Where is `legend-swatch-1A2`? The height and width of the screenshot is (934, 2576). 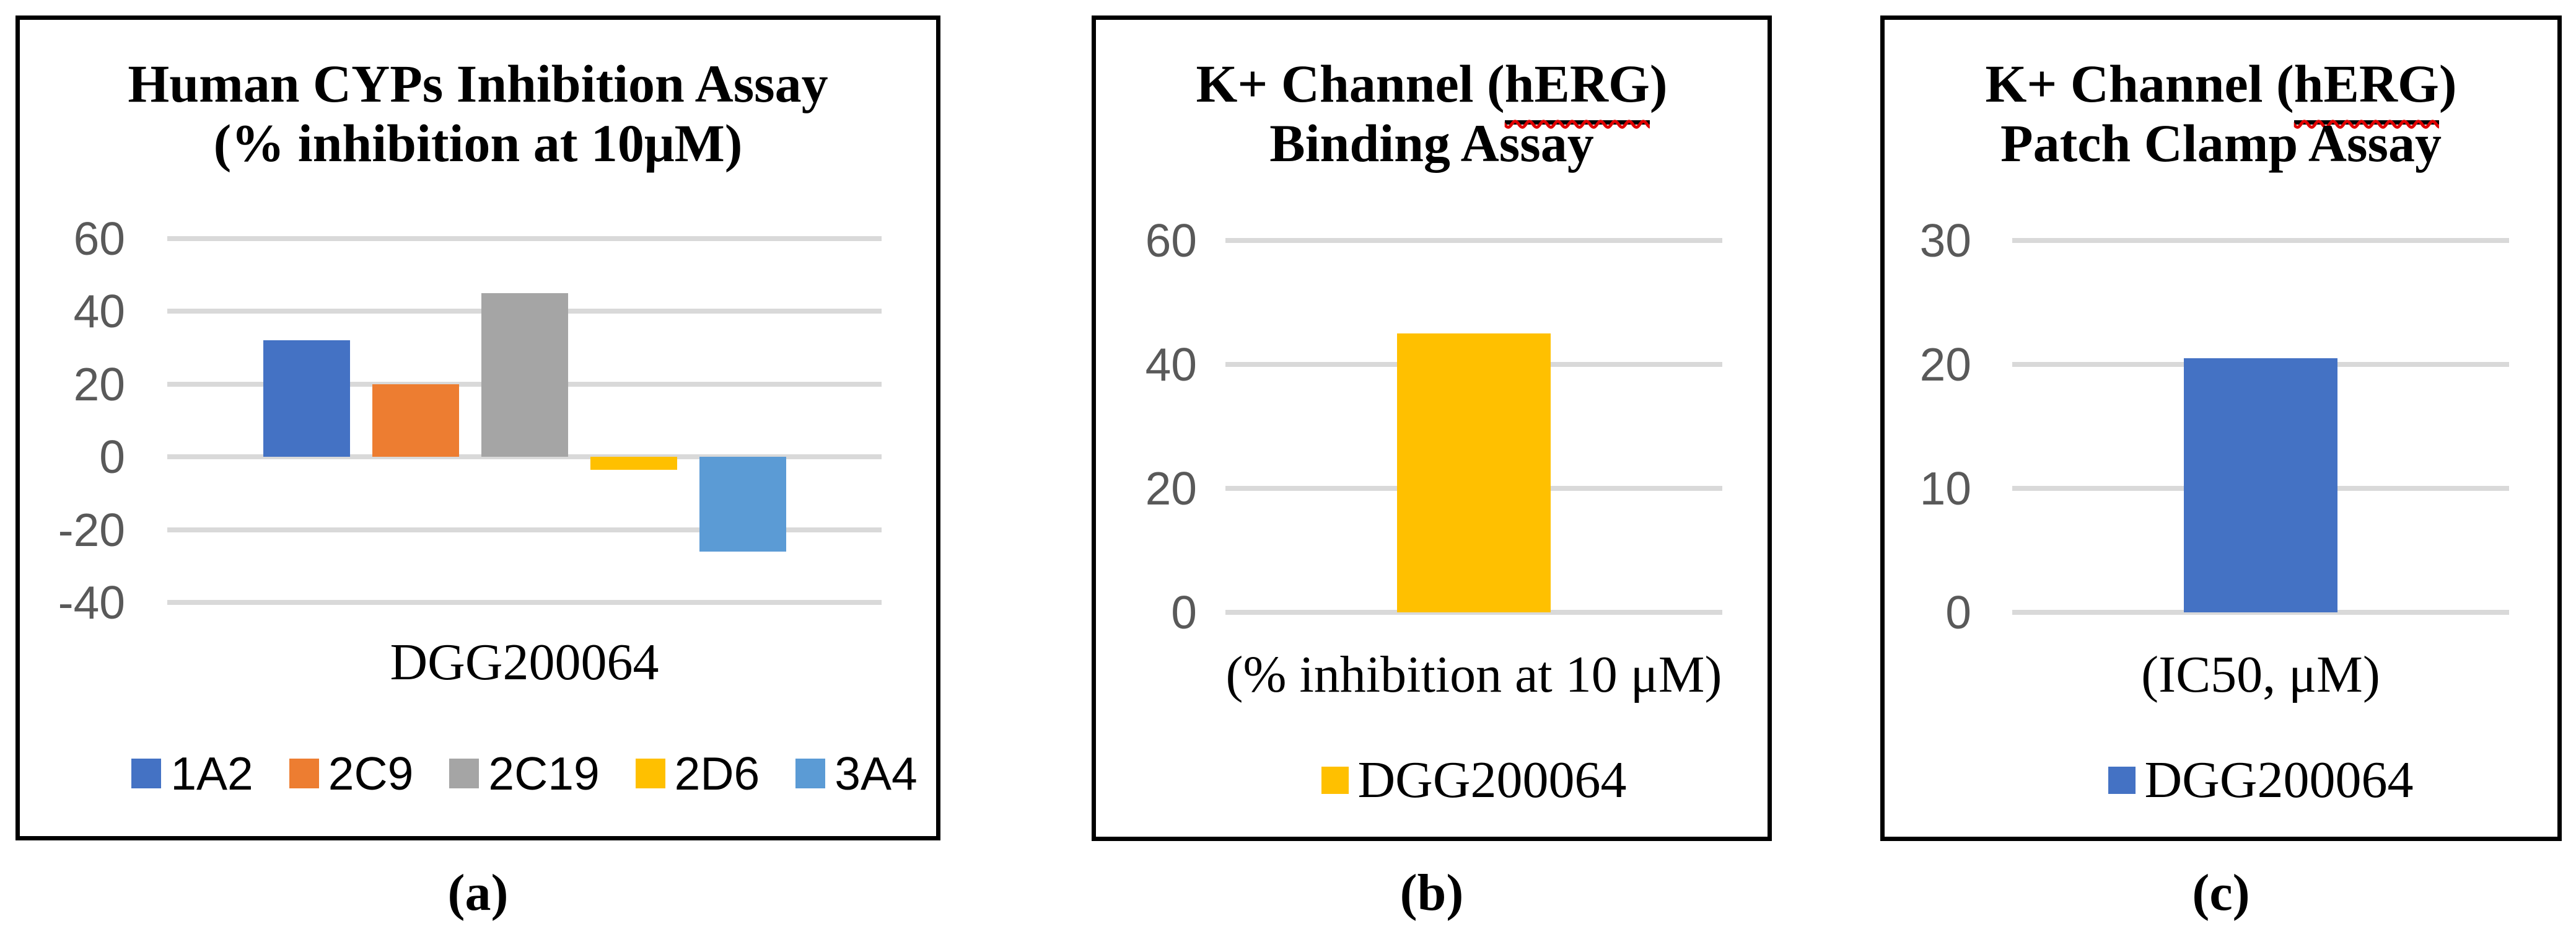 legend-swatch-1A2 is located at coordinates (146, 773).